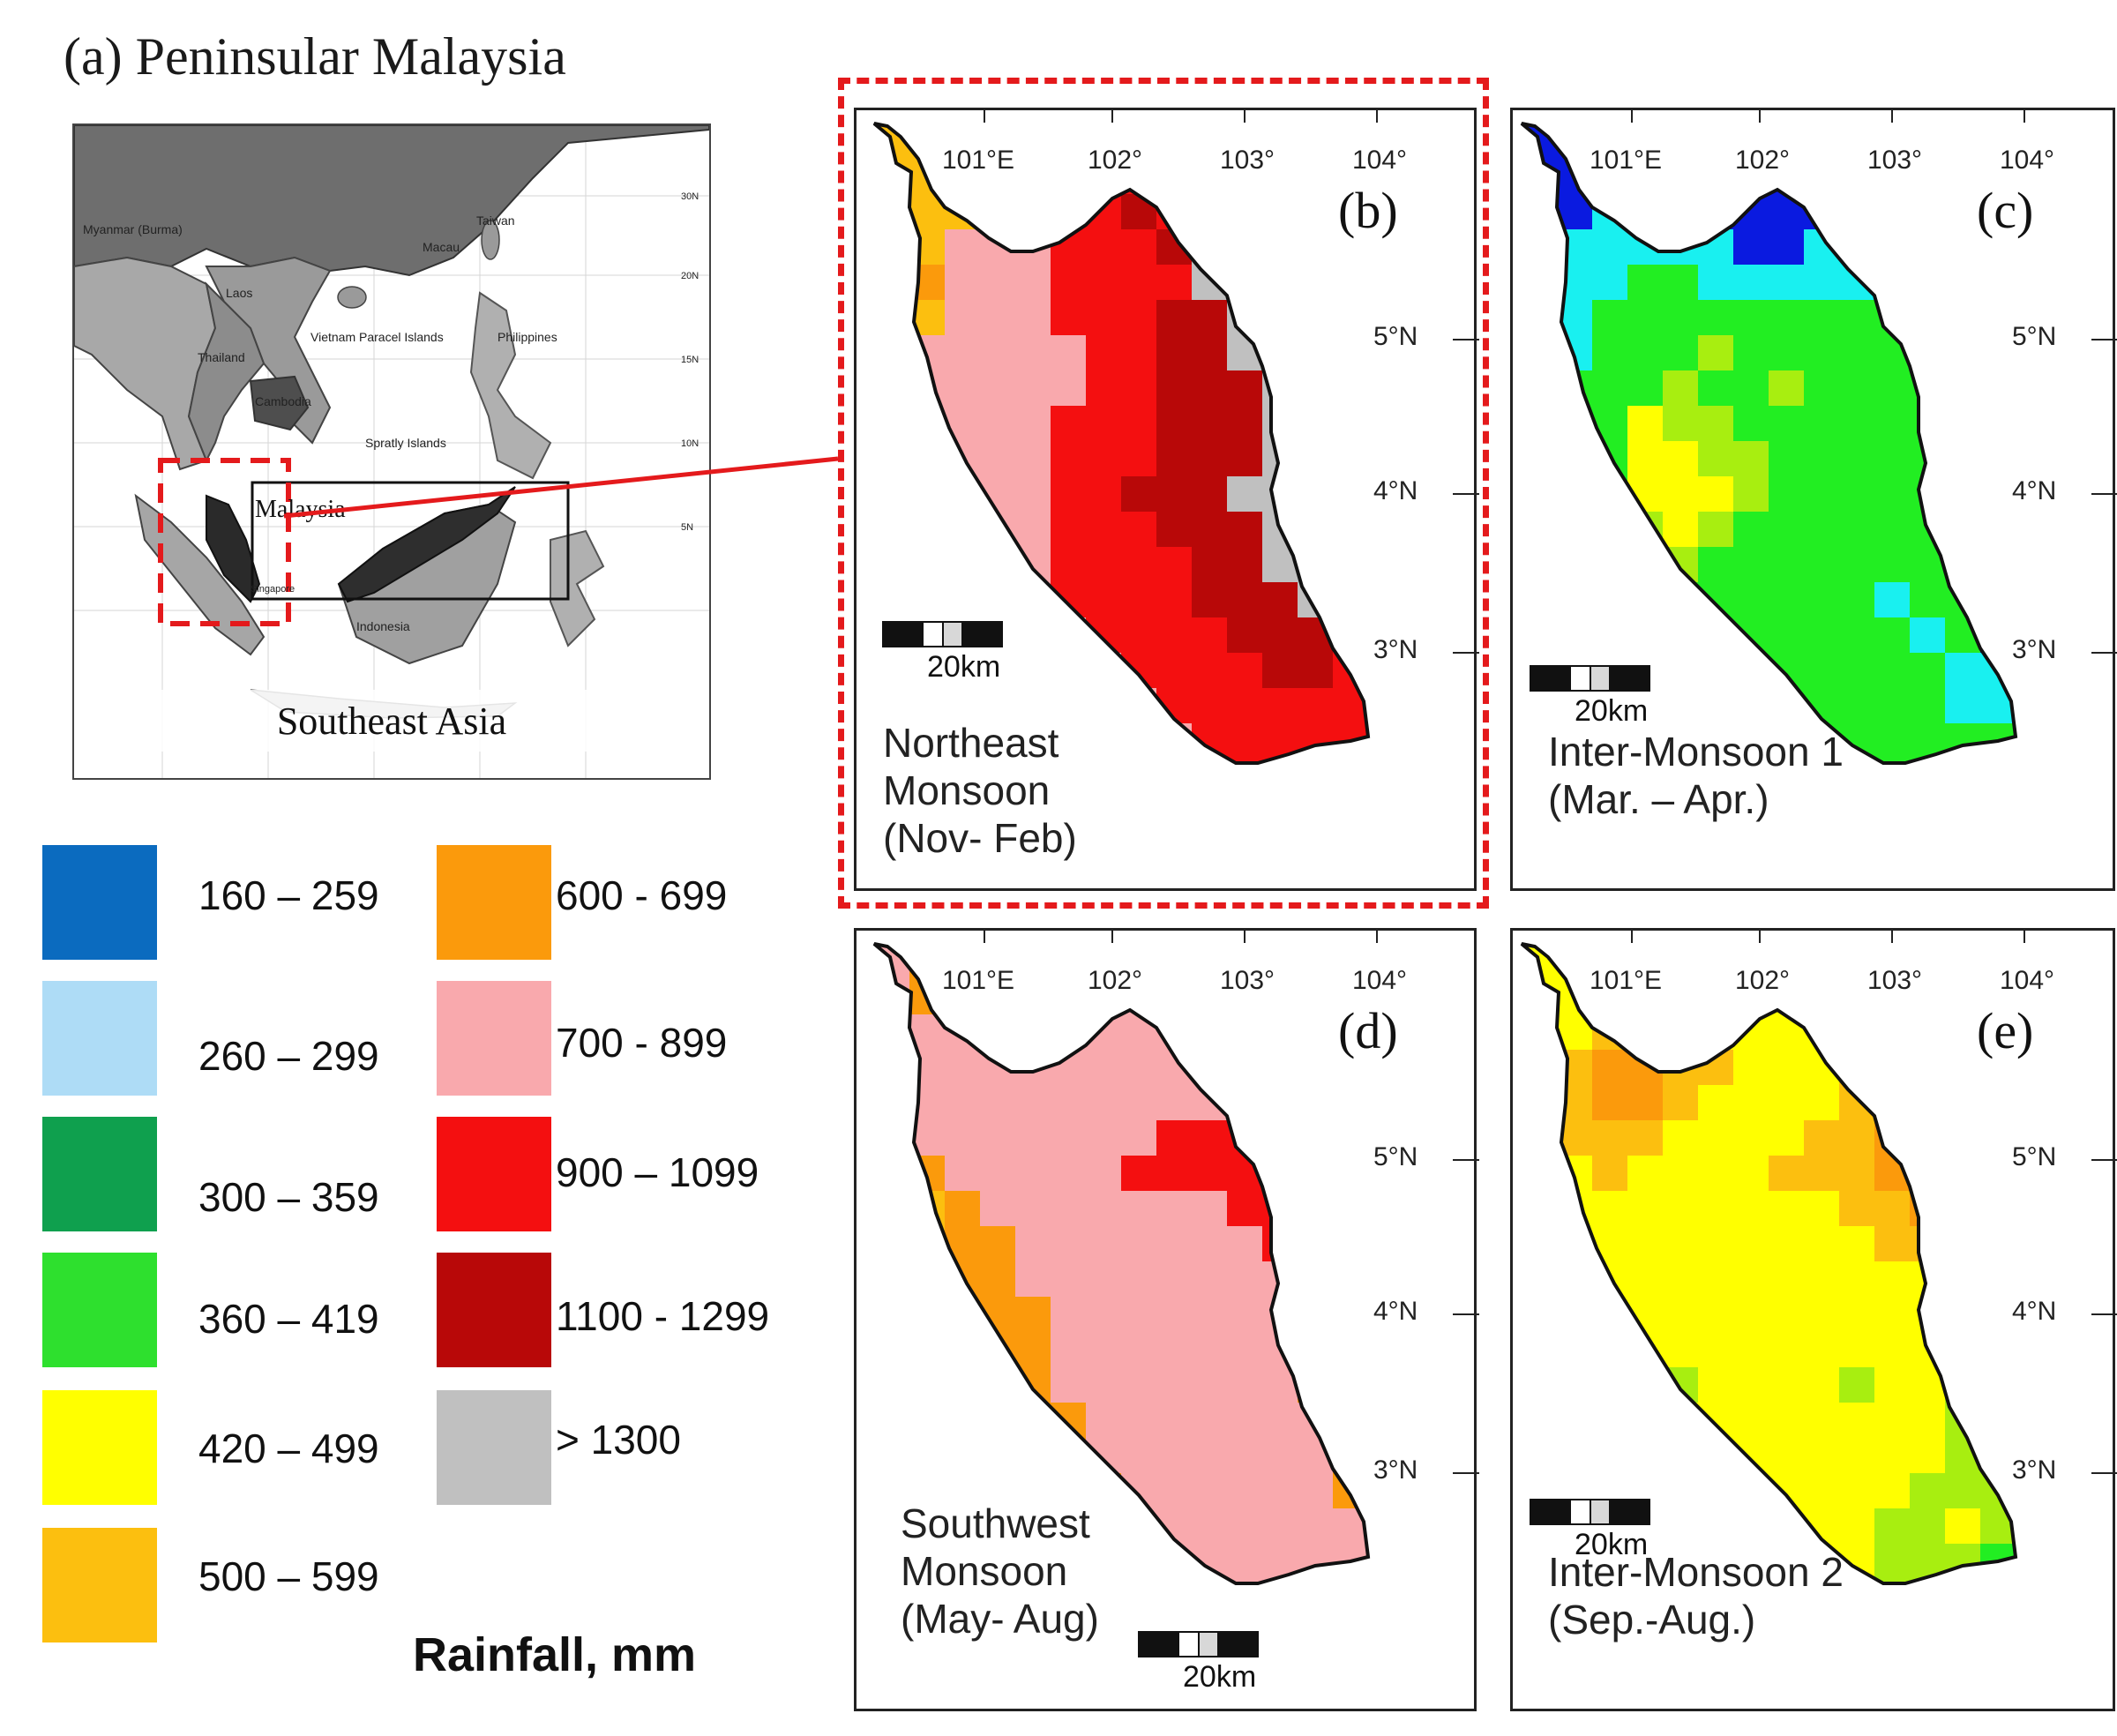 Image resolution: width=2117 pixels, height=1736 pixels. What do you see at coordinates (405, 443) in the screenshot?
I see `label-spratly: Spratly Islands` at bounding box center [405, 443].